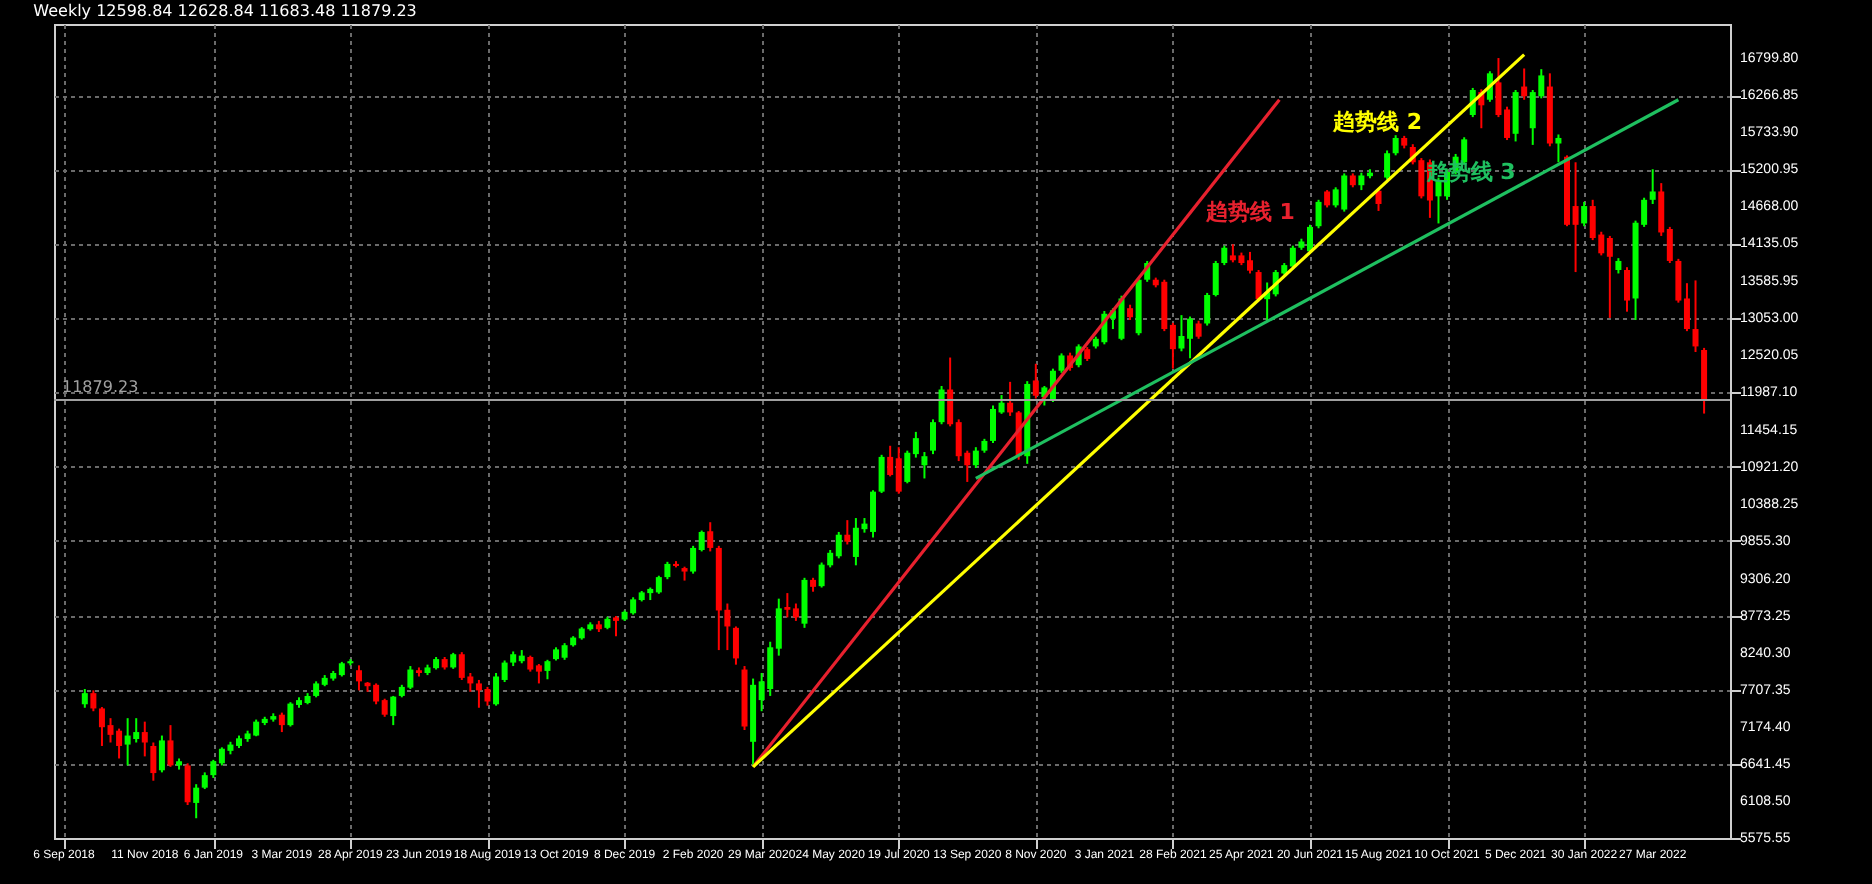 The width and height of the screenshot is (1872, 884). I want to click on chart-title: Weekly 12598.84 12628.84 11683.48 11879.23, so click(225, 11).